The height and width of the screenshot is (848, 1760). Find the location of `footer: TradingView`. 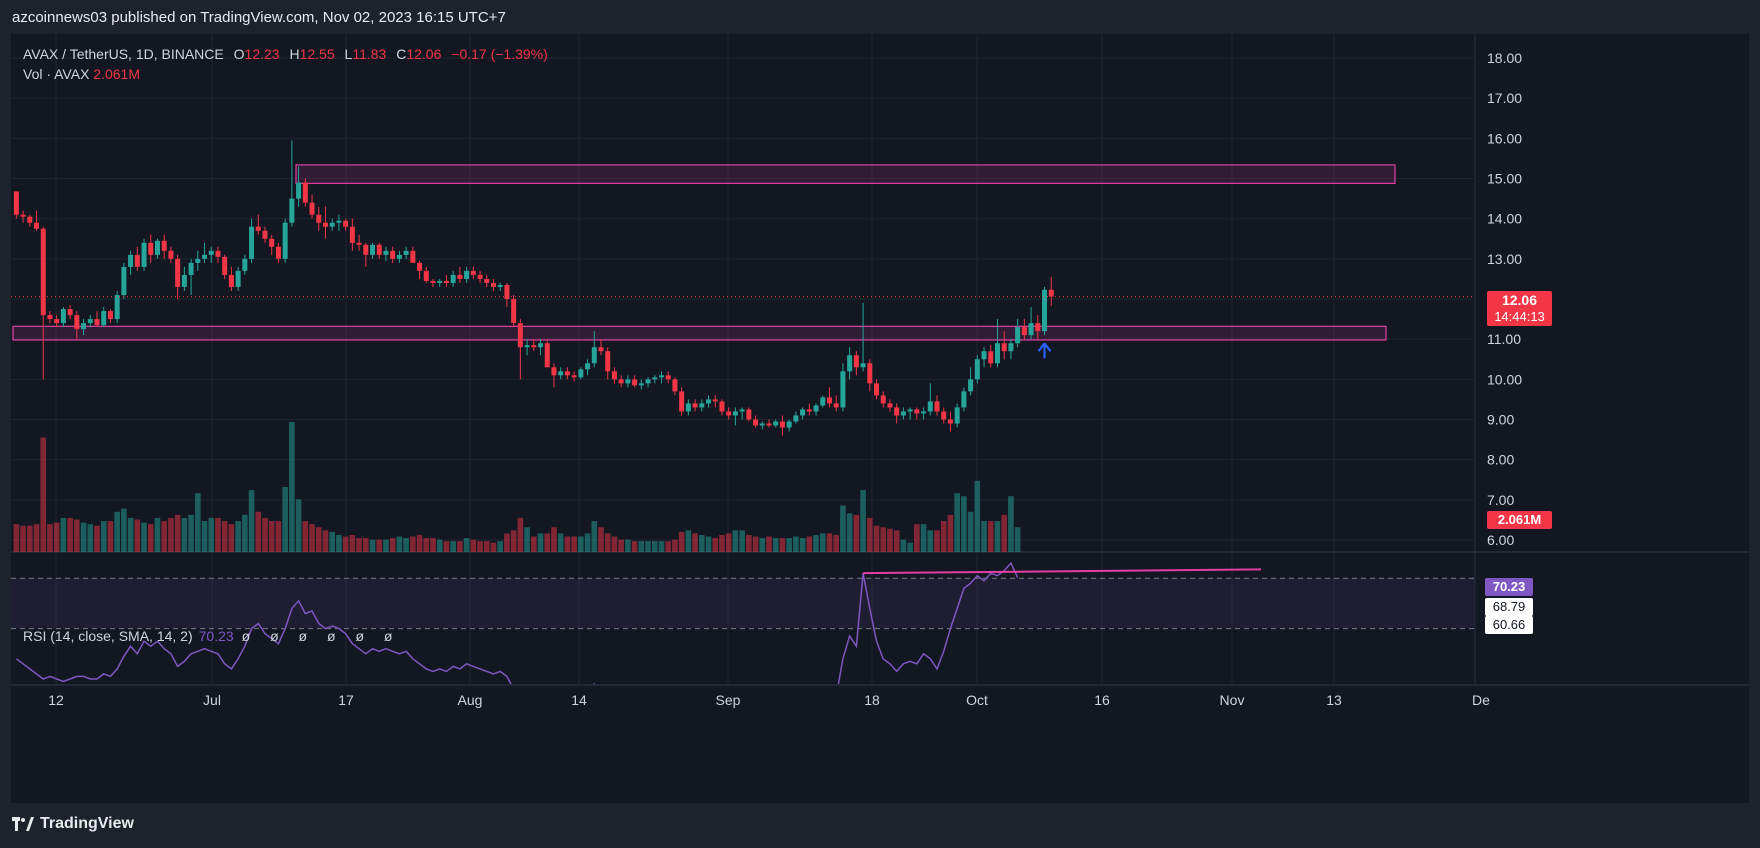

footer: TradingView is located at coordinates (73, 824).